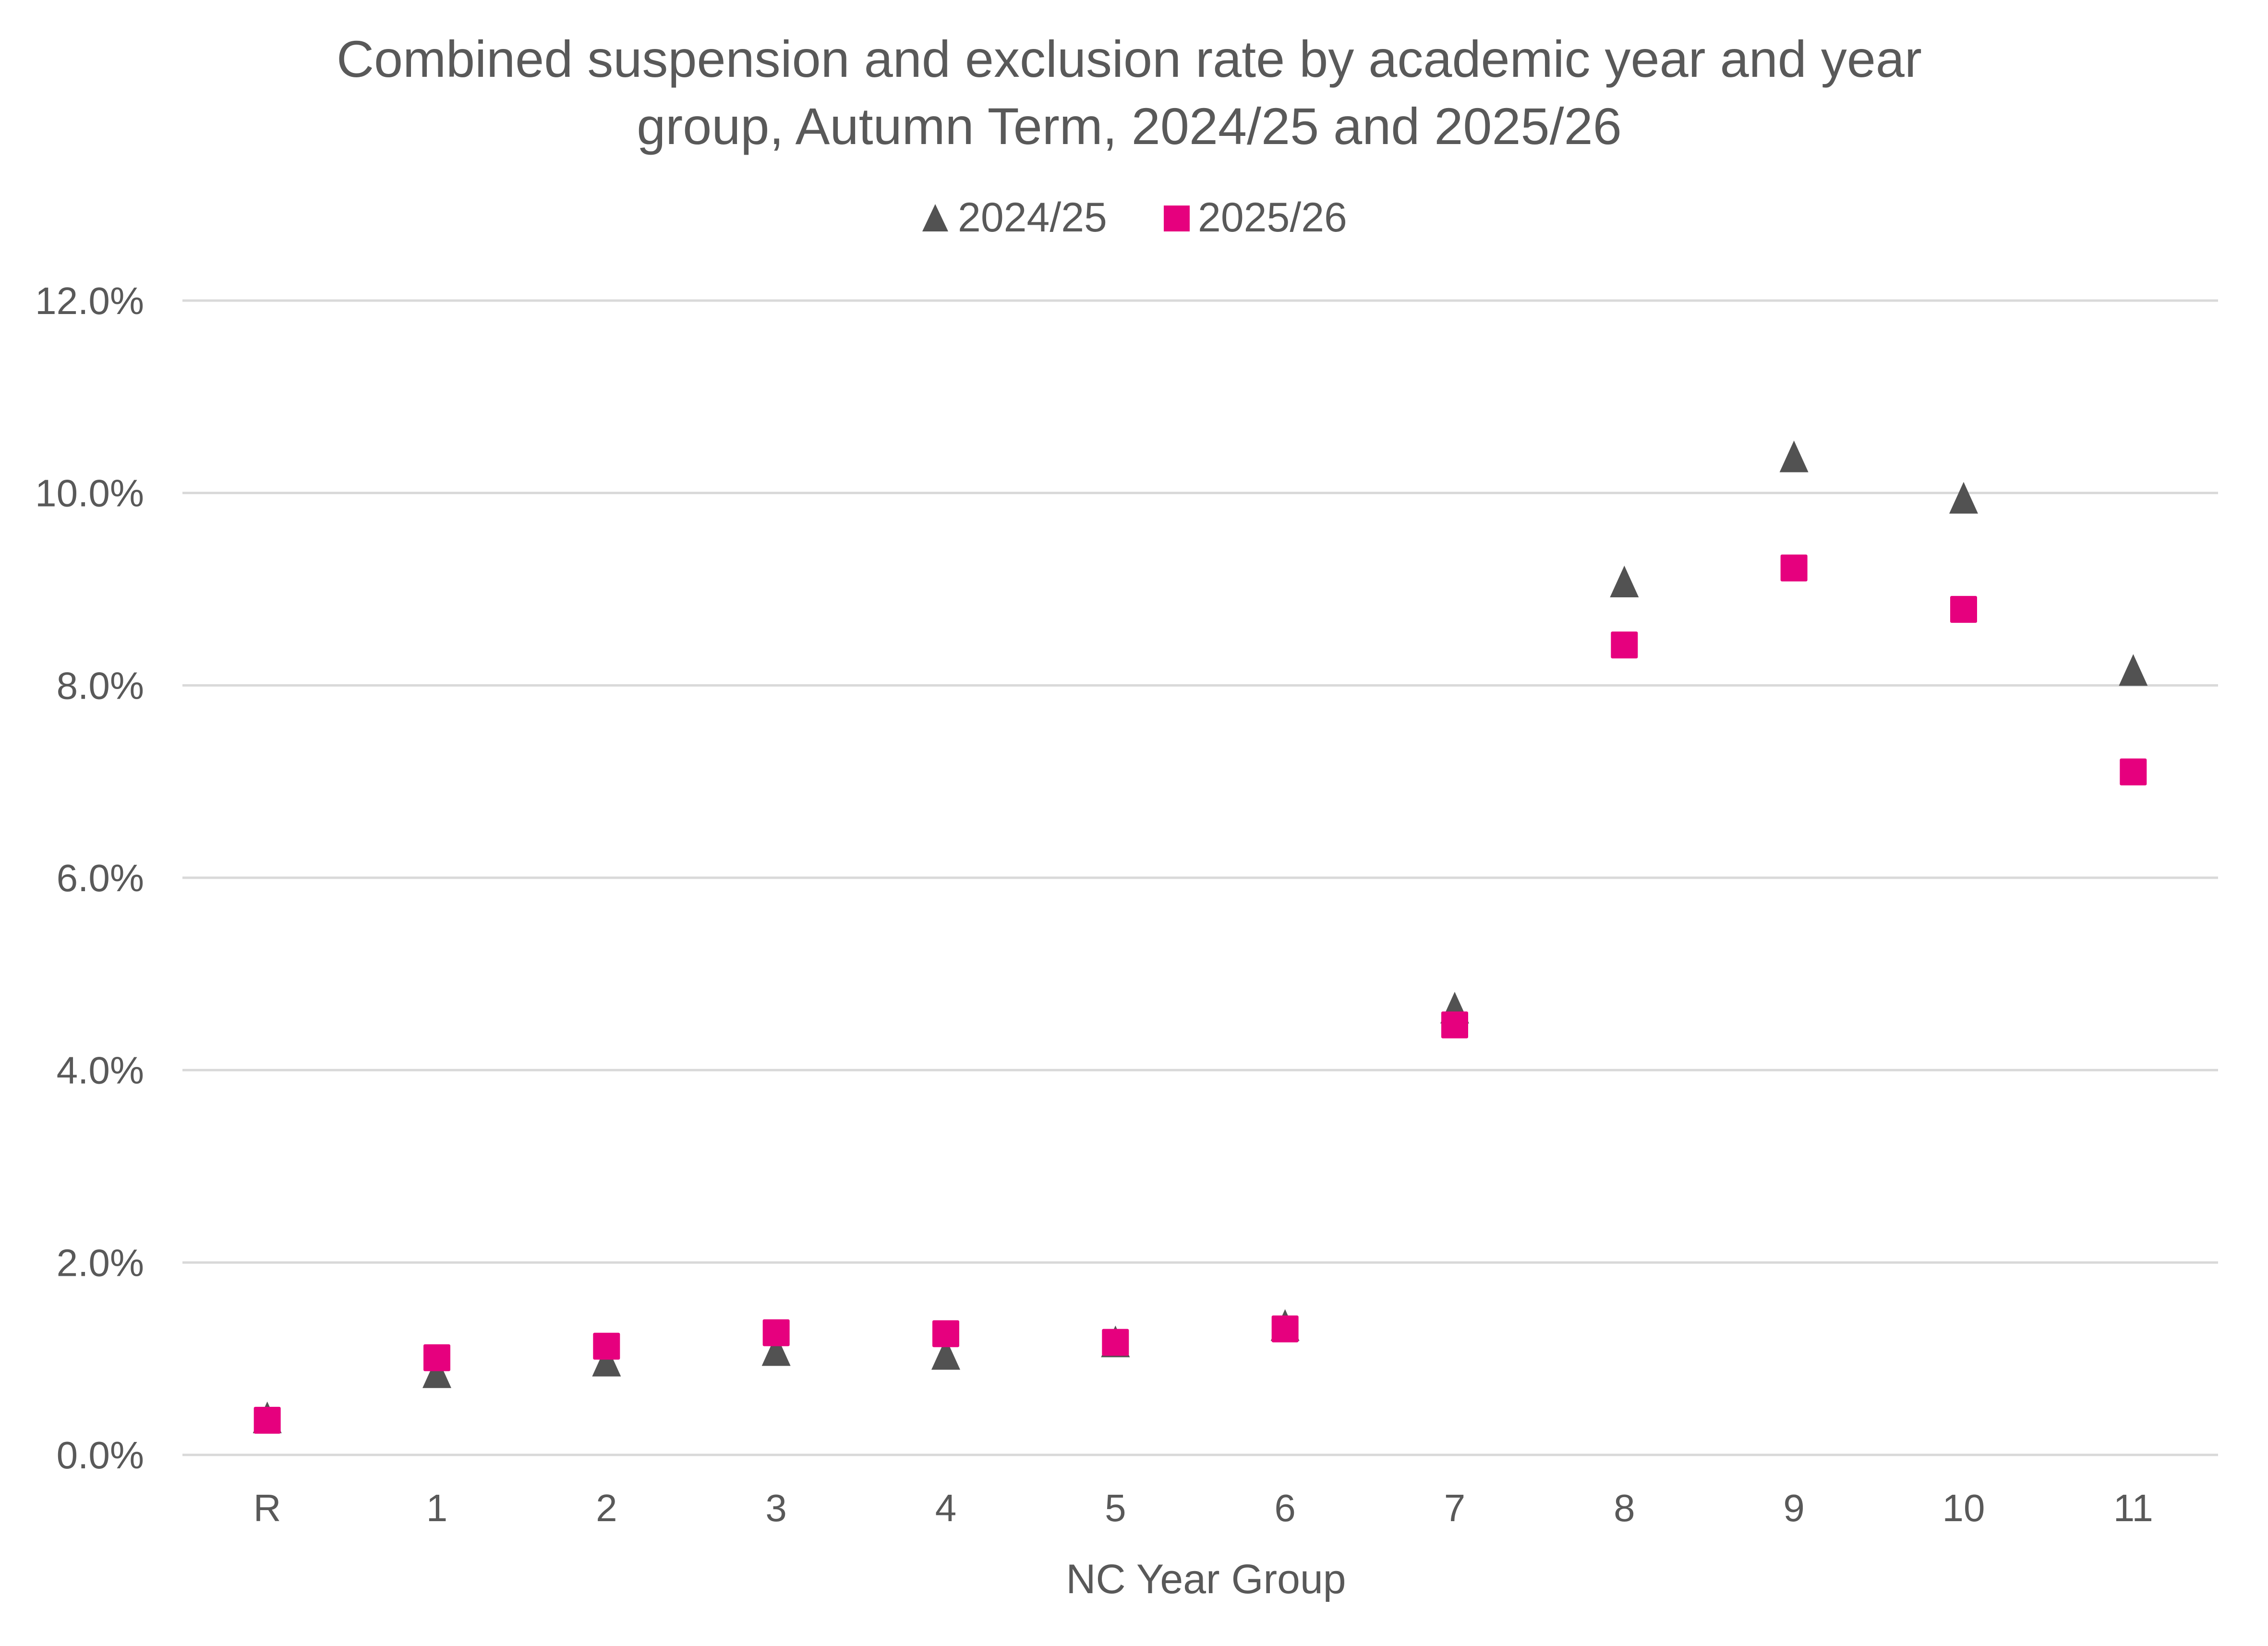 The width and height of the screenshot is (2268, 1646). Describe the element at coordinates (100, 1070) in the screenshot. I see `y-tick-label: 4.0%` at that location.